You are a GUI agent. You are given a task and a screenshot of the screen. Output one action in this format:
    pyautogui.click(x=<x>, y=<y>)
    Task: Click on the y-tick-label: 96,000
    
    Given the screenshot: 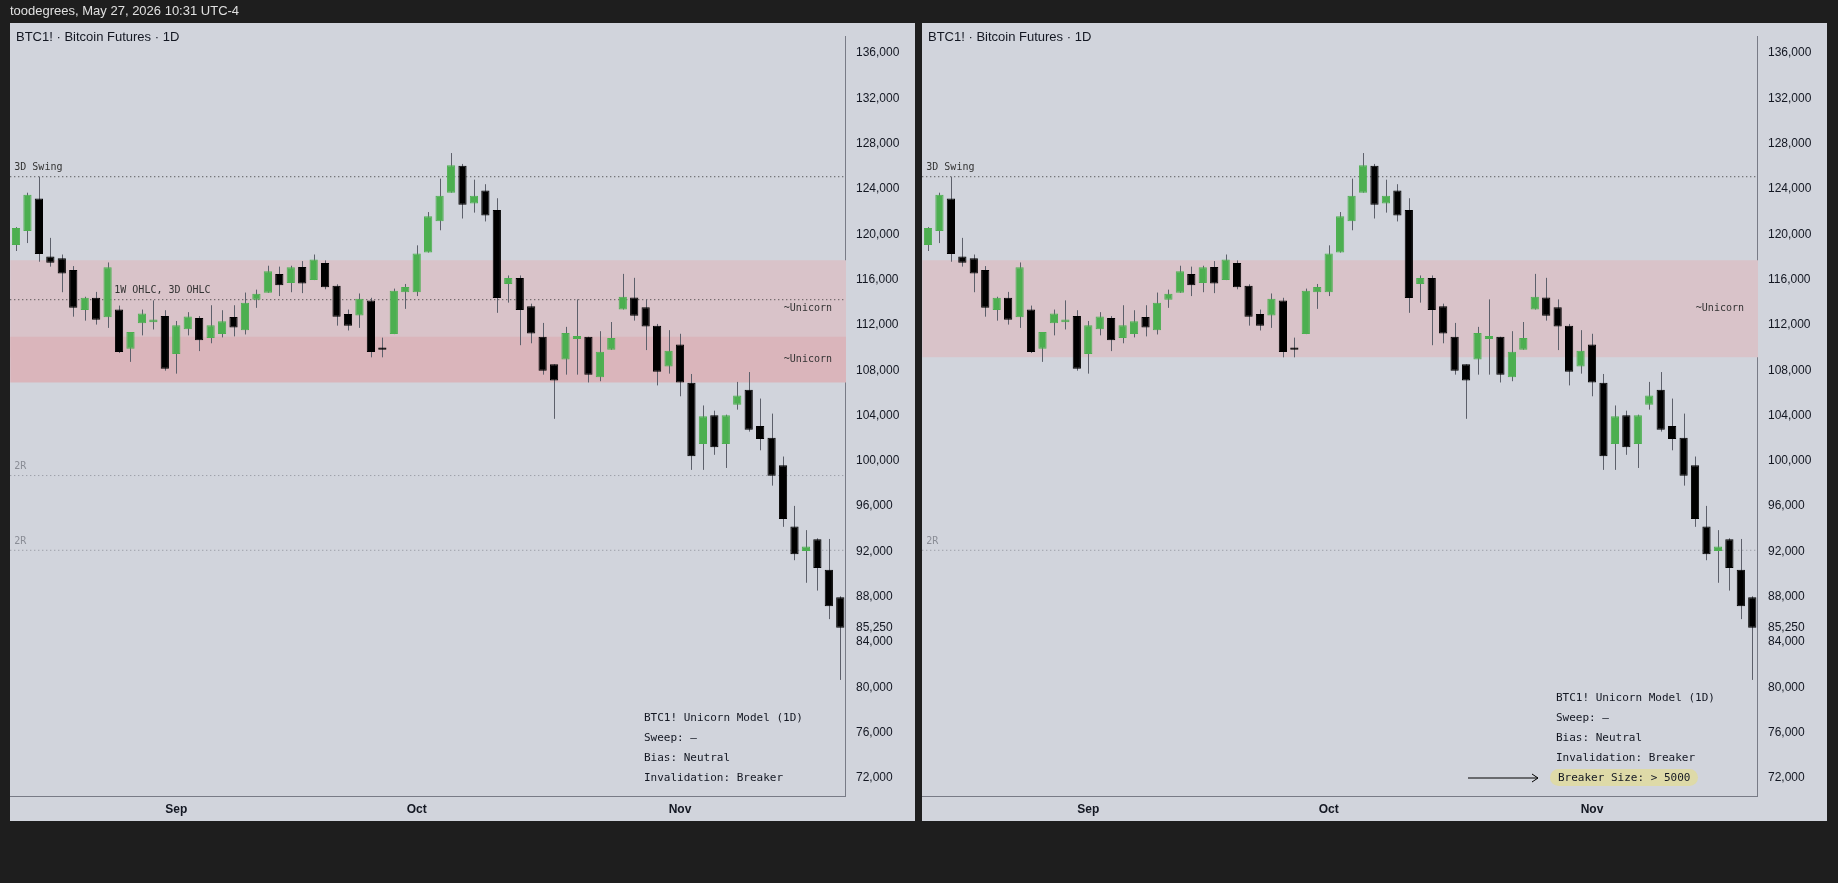 What is the action you would take?
    pyautogui.click(x=875, y=505)
    